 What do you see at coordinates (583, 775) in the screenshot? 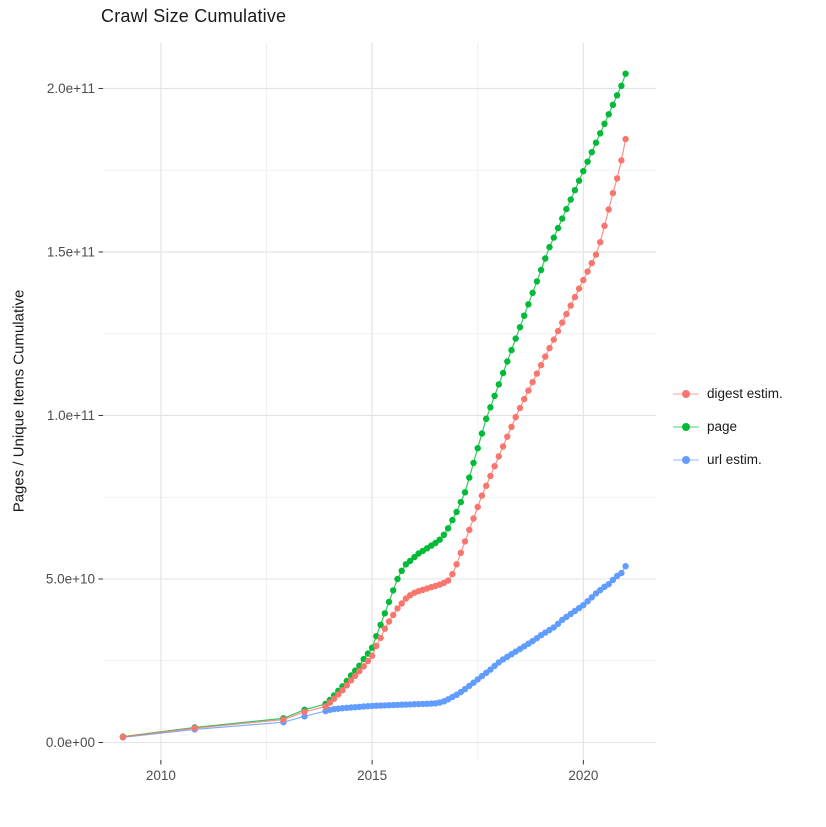
I see `x-tick-label: 2020` at bounding box center [583, 775].